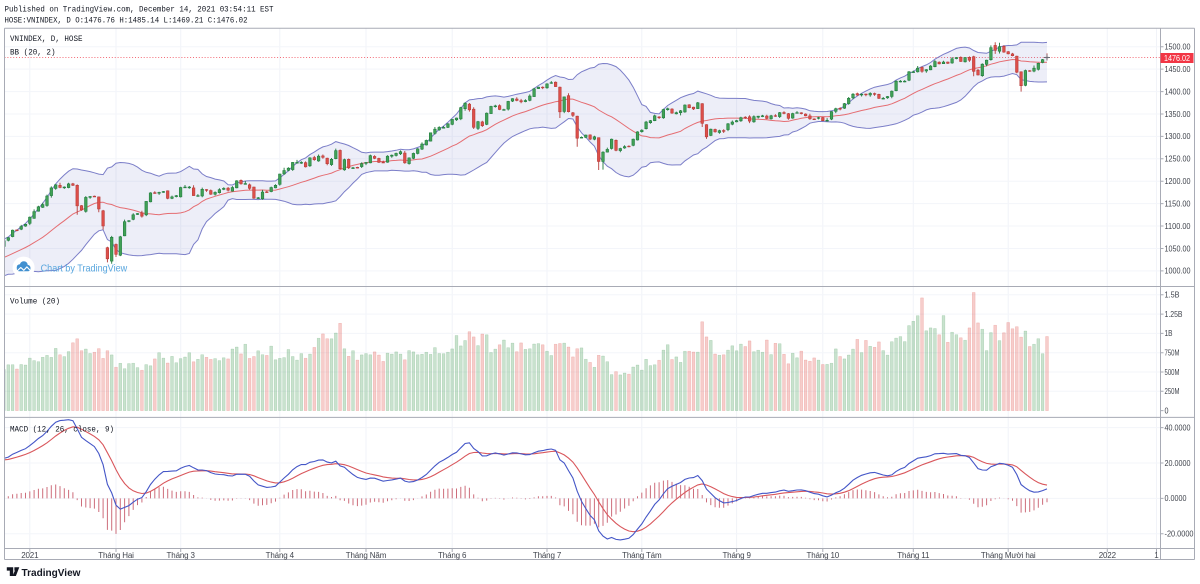 This screenshot has height=584, width=1200. What do you see at coordinates (1179, 534) in the screenshot?
I see `svg-text: -20.0000` at bounding box center [1179, 534].